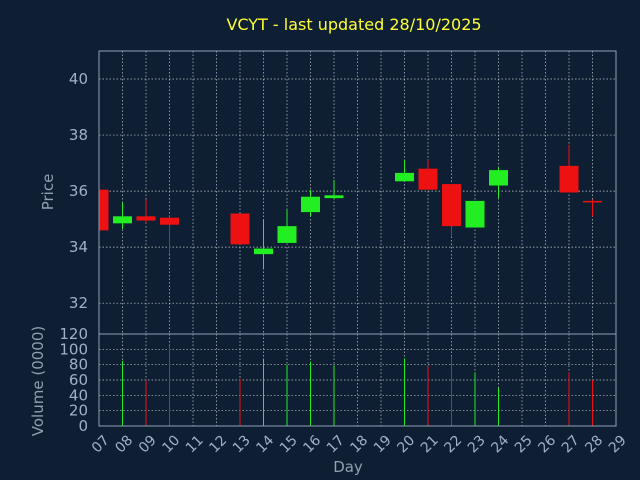 This screenshot has width=640, height=480. What do you see at coordinates (453, 444) in the screenshot?
I see `day-tick-label: 22` at bounding box center [453, 444].